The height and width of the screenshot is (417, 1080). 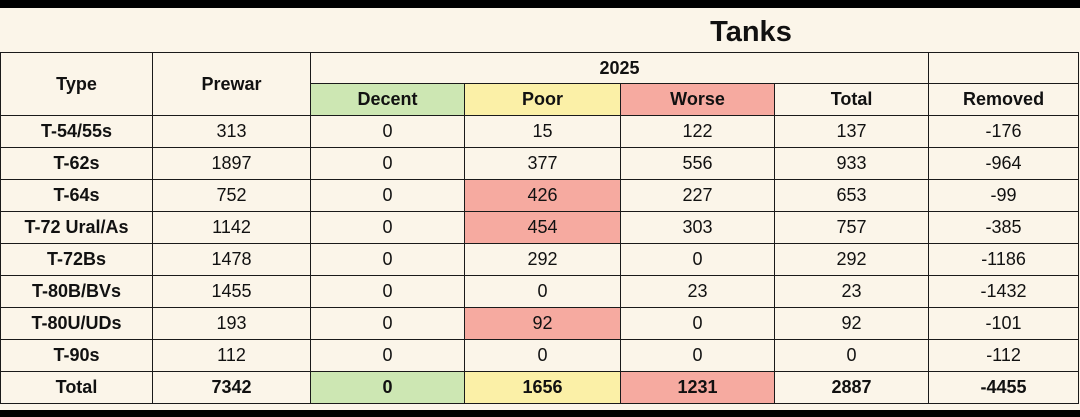 I want to click on cell-poor: 292, so click(x=542, y=259).